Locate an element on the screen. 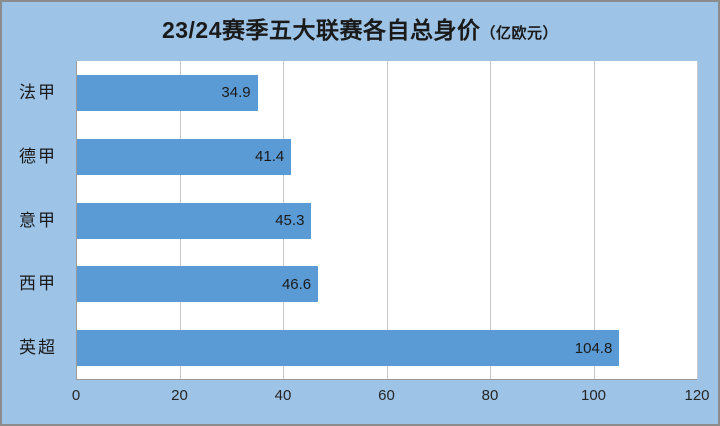 The image size is (720, 426). bar-value-label: 45.3 is located at coordinates (290, 220).